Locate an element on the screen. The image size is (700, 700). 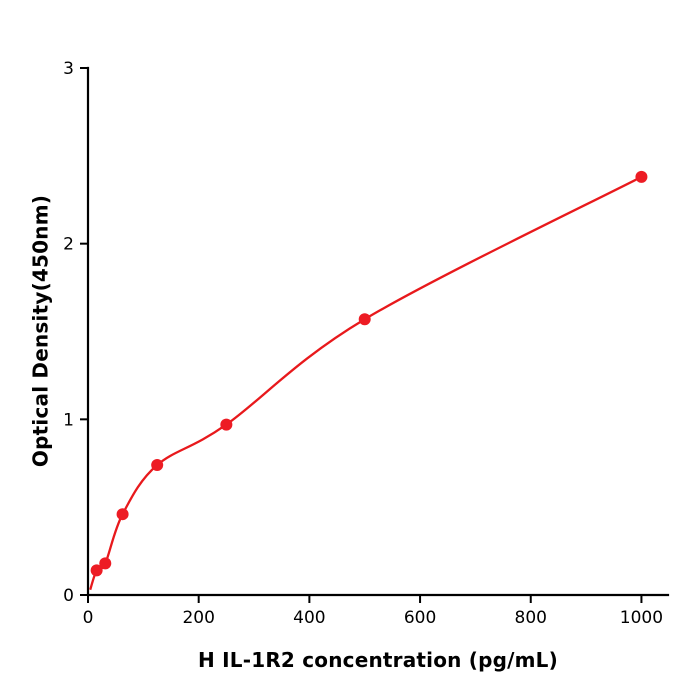
y-tick-label: 1 is located at coordinates (68, 420).